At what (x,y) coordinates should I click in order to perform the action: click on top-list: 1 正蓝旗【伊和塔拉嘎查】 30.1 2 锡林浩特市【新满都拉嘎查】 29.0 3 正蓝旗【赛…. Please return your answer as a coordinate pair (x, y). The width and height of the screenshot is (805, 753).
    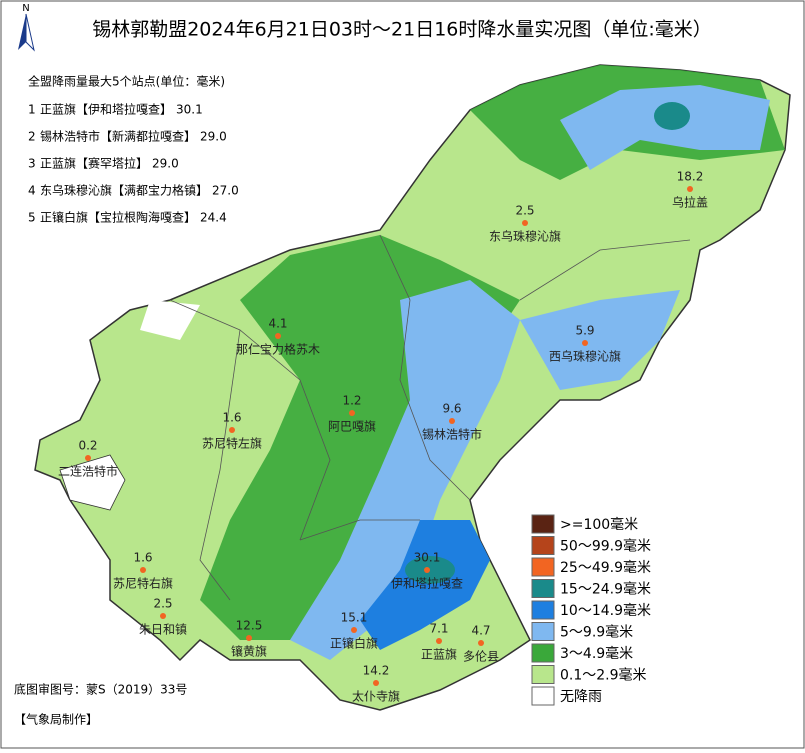
    Looking at the image, I should click on (133, 163).